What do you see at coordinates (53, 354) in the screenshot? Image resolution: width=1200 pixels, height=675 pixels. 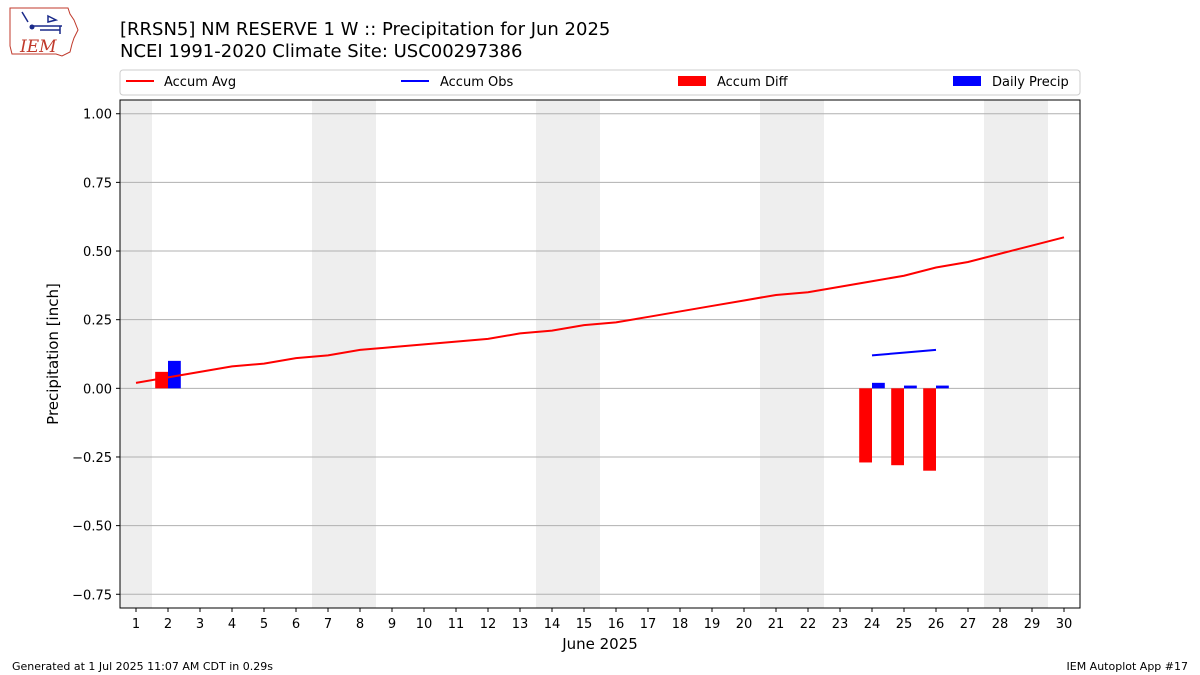 I see `y-axis-label: Precipitation [inch]` at bounding box center [53, 354].